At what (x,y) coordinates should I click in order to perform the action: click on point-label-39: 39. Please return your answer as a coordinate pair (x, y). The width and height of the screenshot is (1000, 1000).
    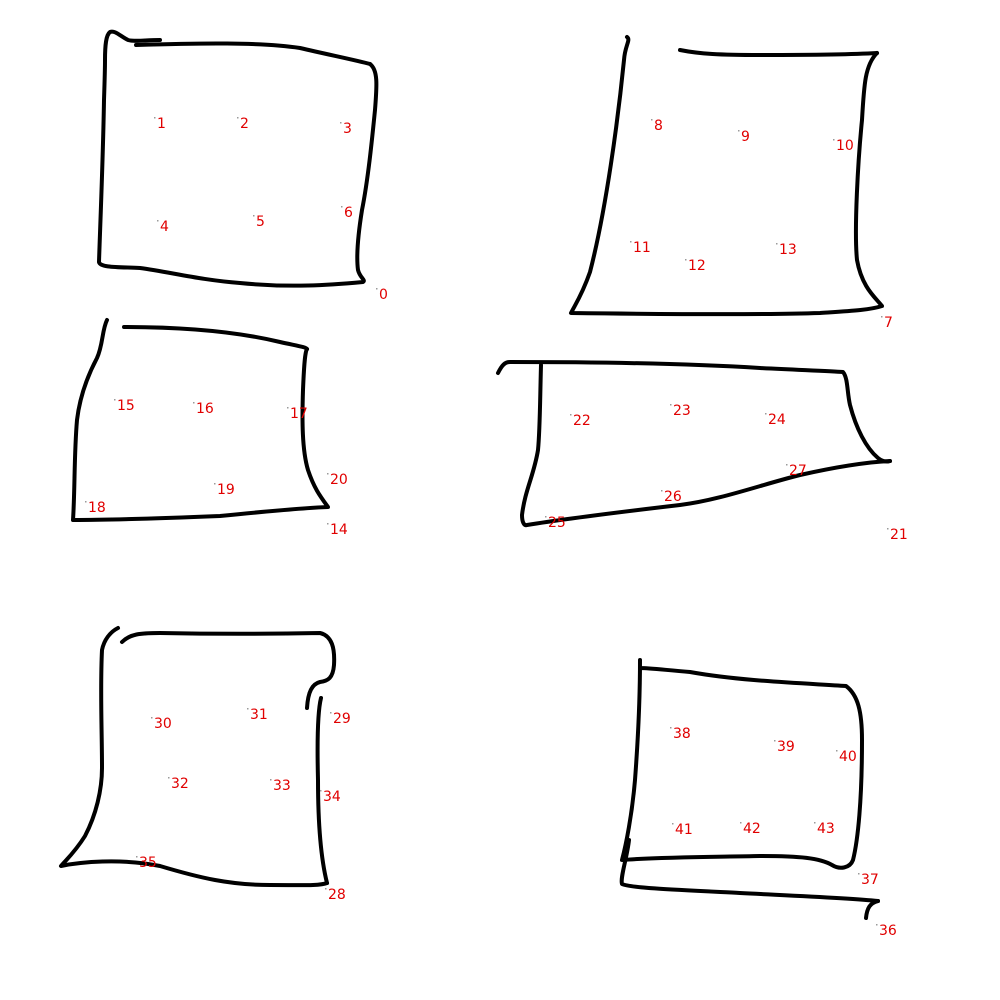
    Looking at the image, I should click on (786, 747).